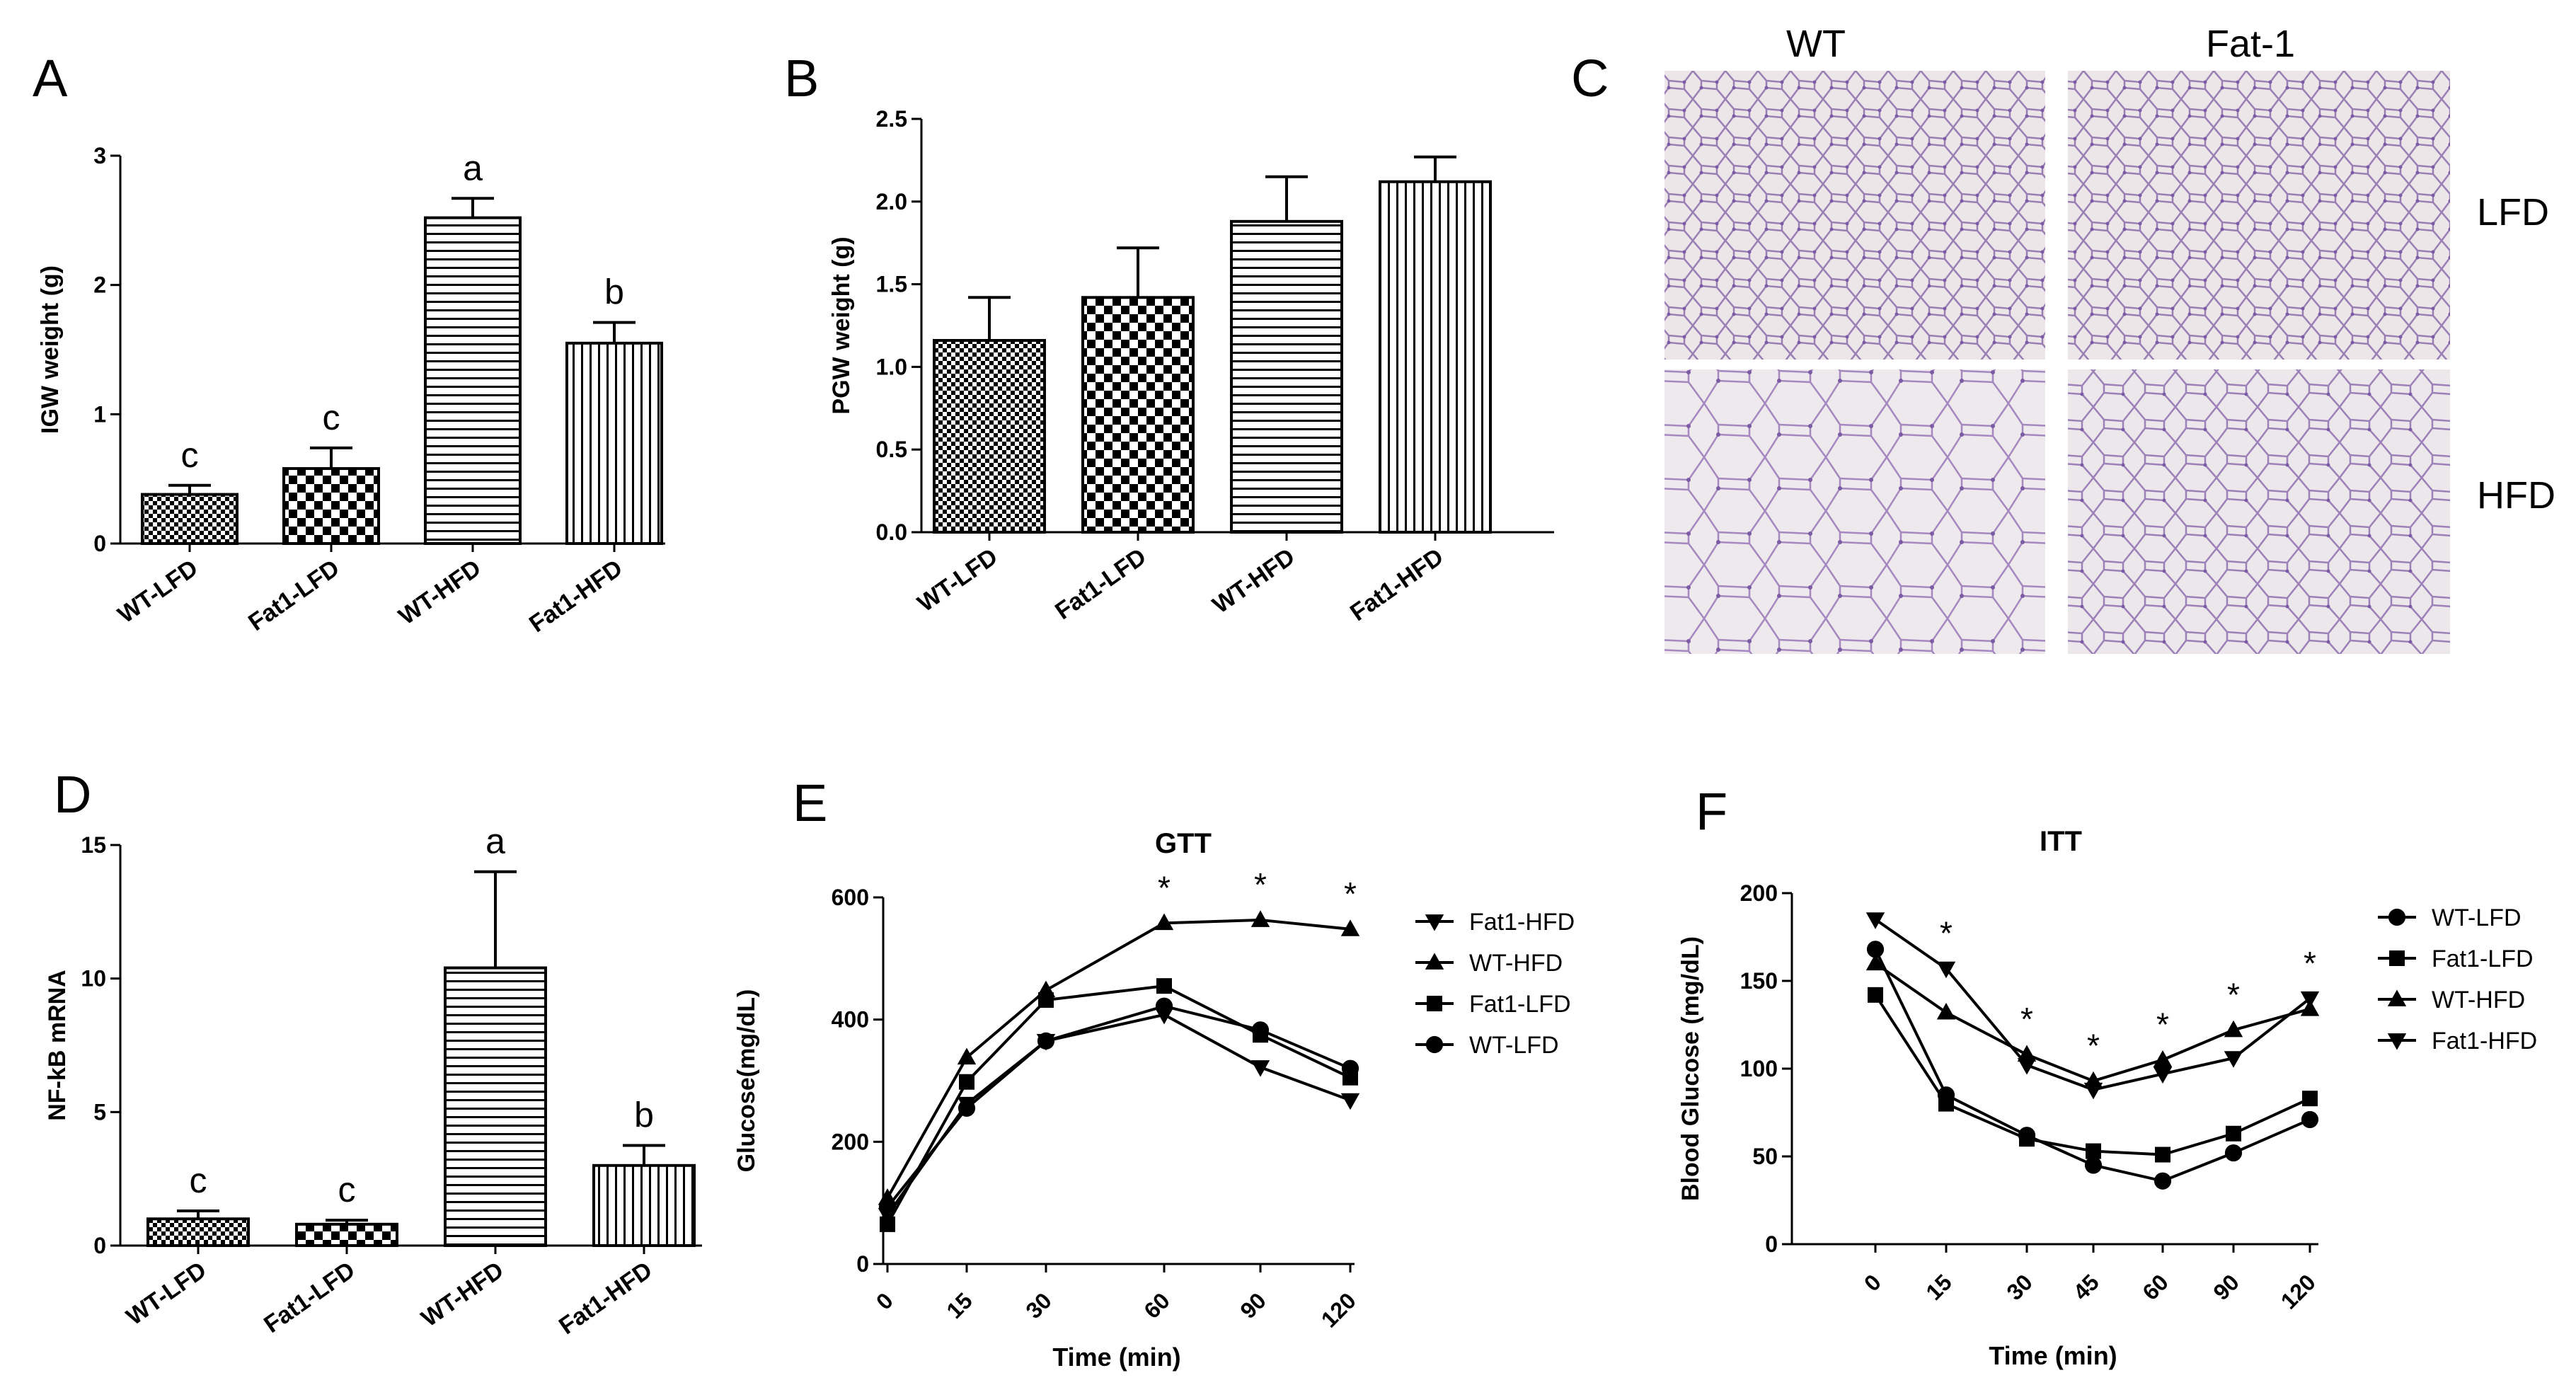 The image size is (2576, 1385). What do you see at coordinates (892, 532) in the screenshot?
I see `y-tick-label: 0.0` at bounding box center [892, 532].